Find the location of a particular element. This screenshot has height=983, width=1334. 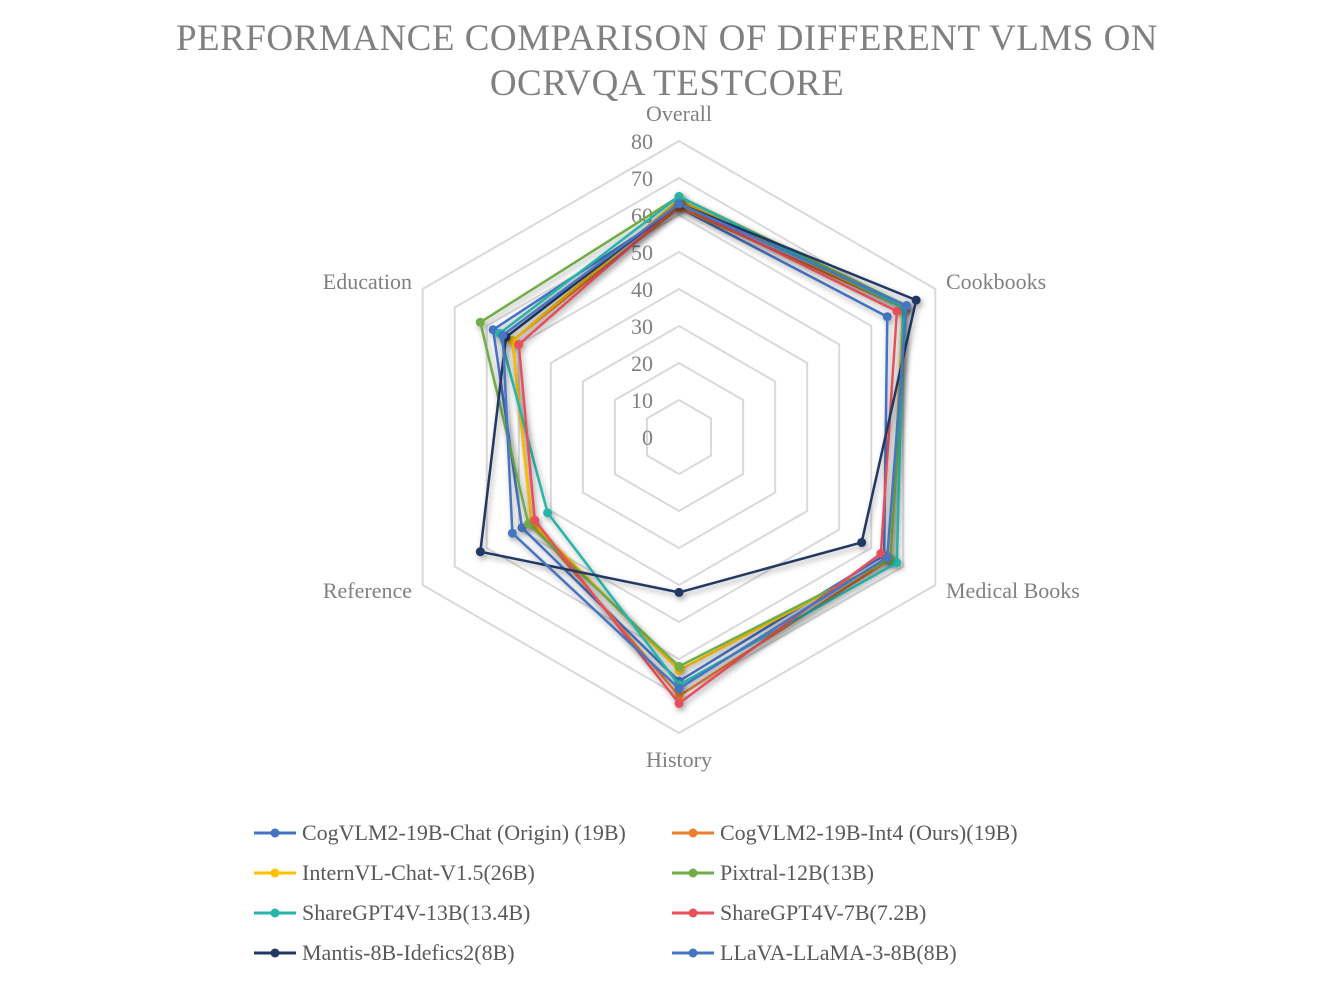

axis-label-cookbooks: Cookbooks is located at coordinates (996, 281).